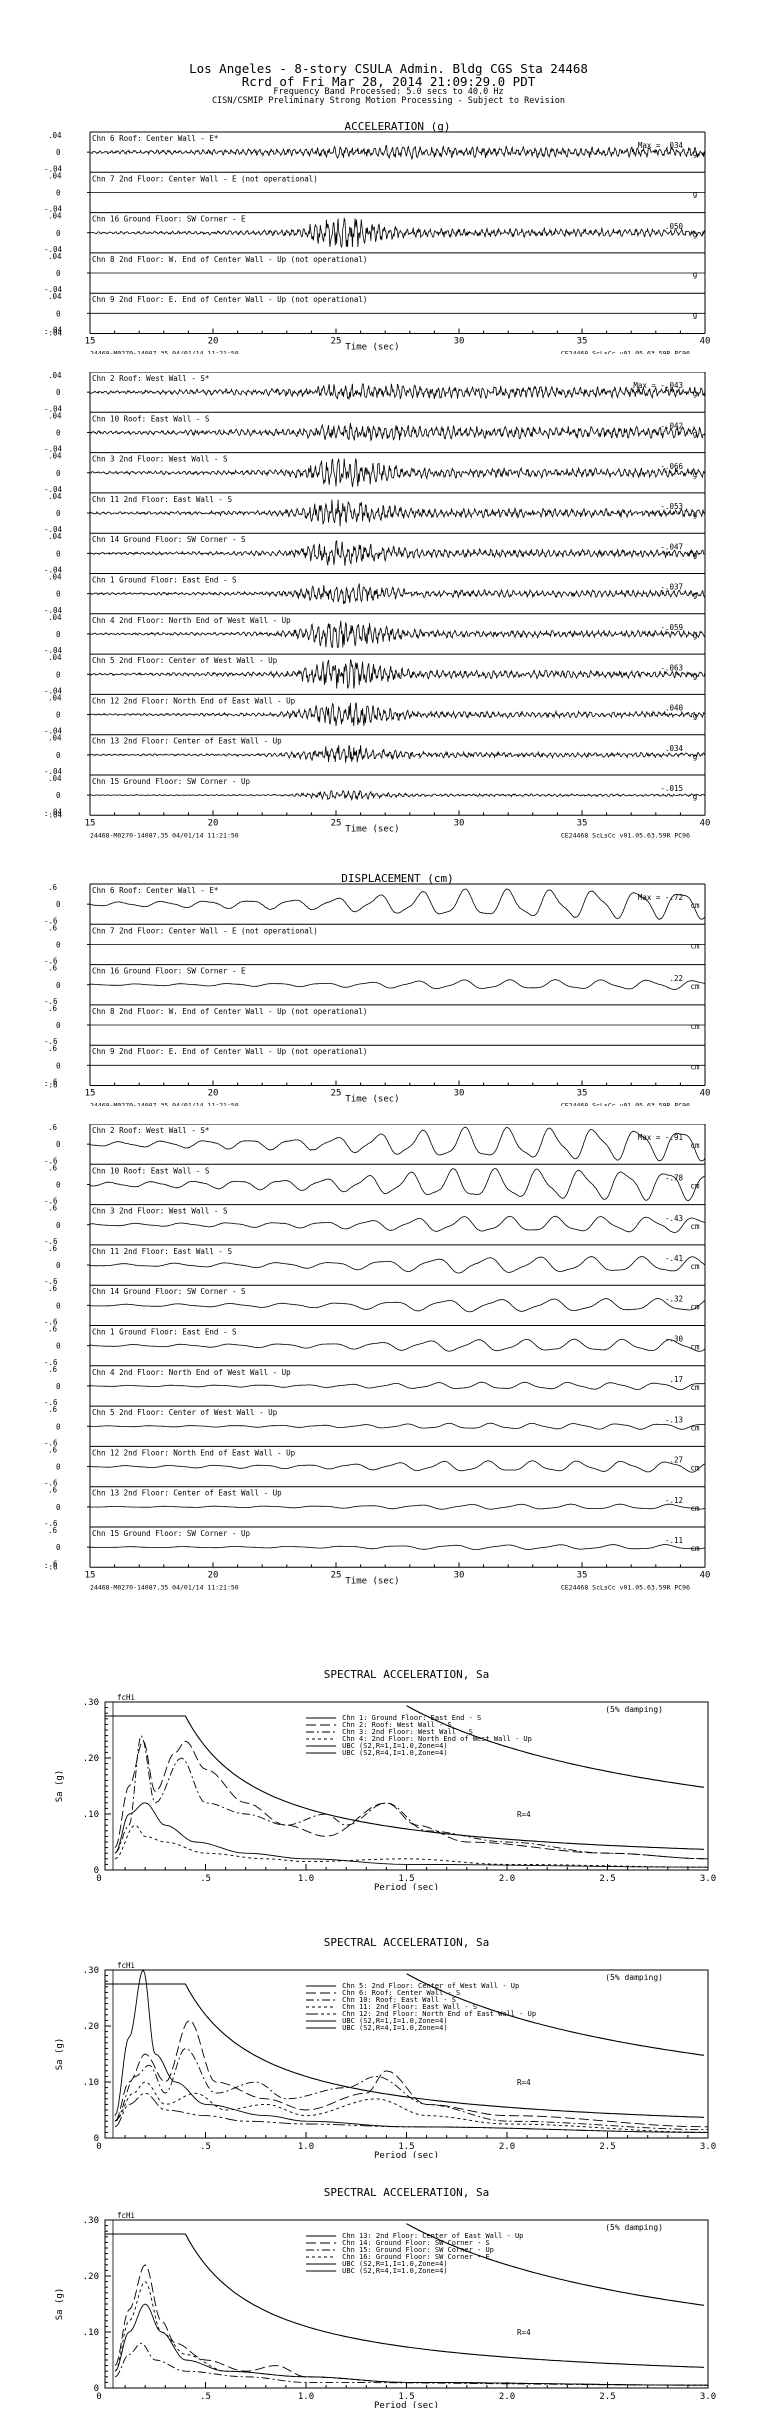  What do you see at coordinates (507, 2397) in the screenshot?
I see `x-tick-label: 2.0` at bounding box center [507, 2397].